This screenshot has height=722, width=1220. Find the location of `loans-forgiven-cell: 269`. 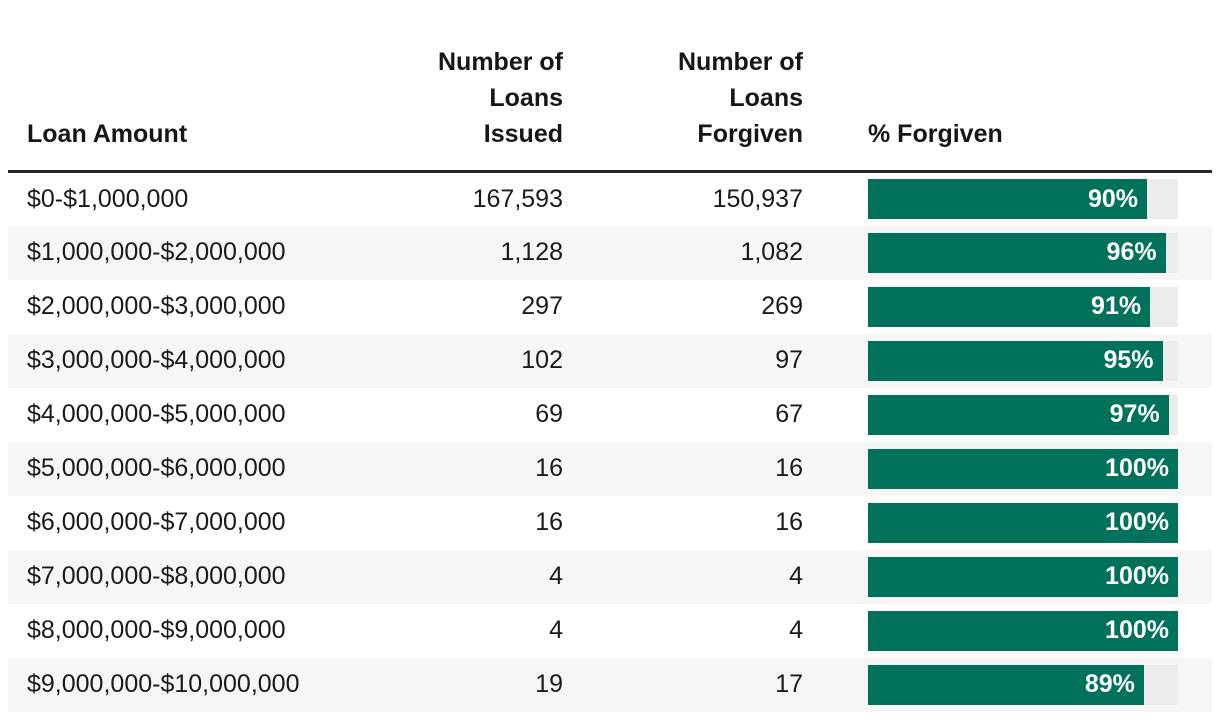

loans-forgiven-cell: 269 is located at coordinates (782, 306).